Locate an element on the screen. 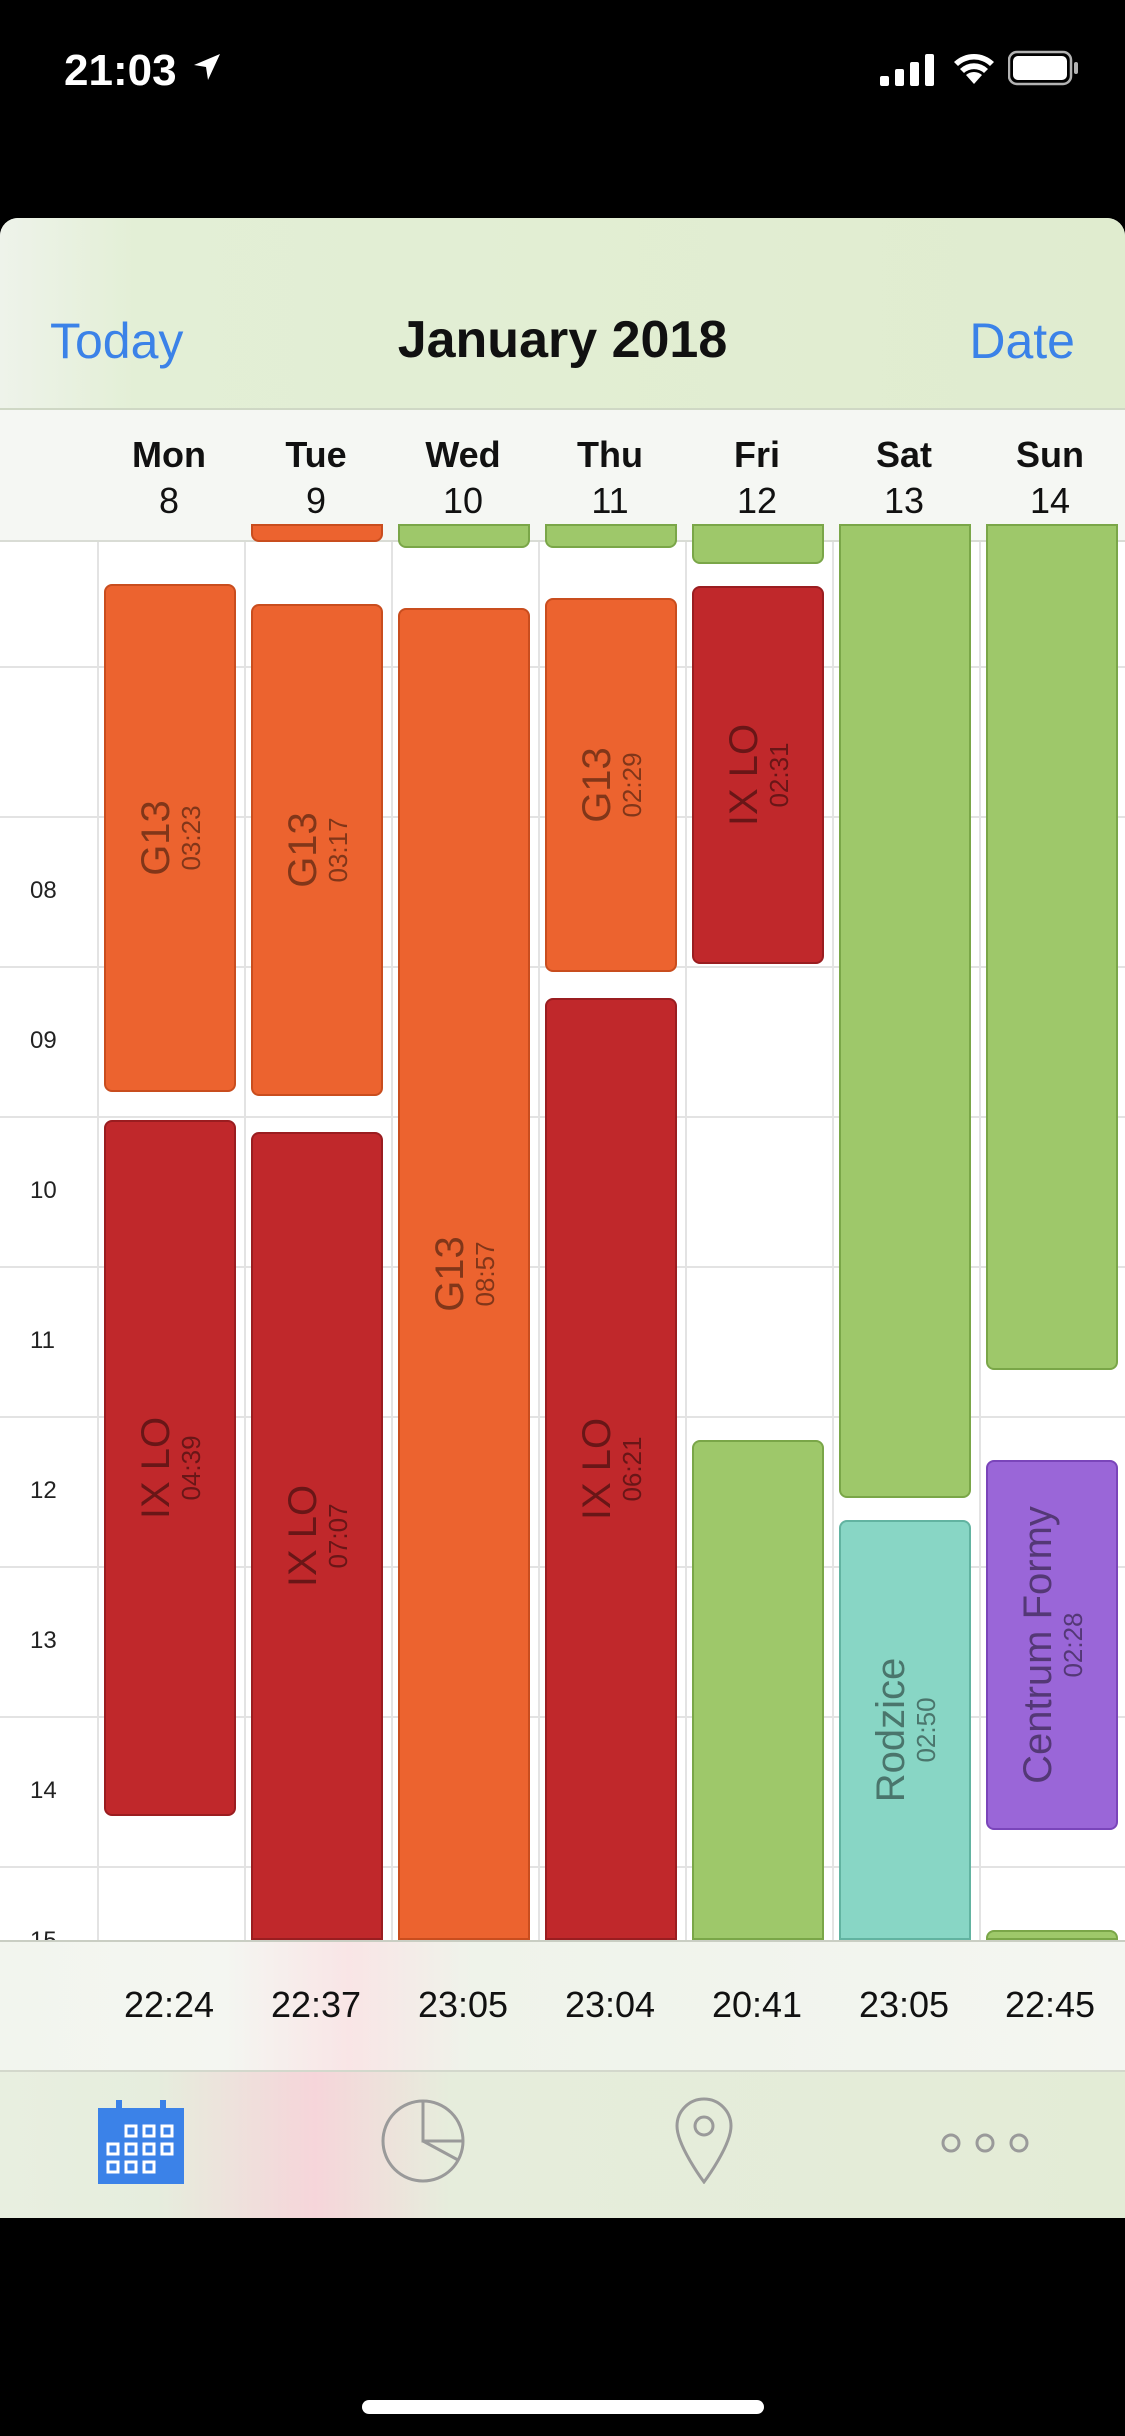  pie-chart-icon is located at coordinates (423, 2141).